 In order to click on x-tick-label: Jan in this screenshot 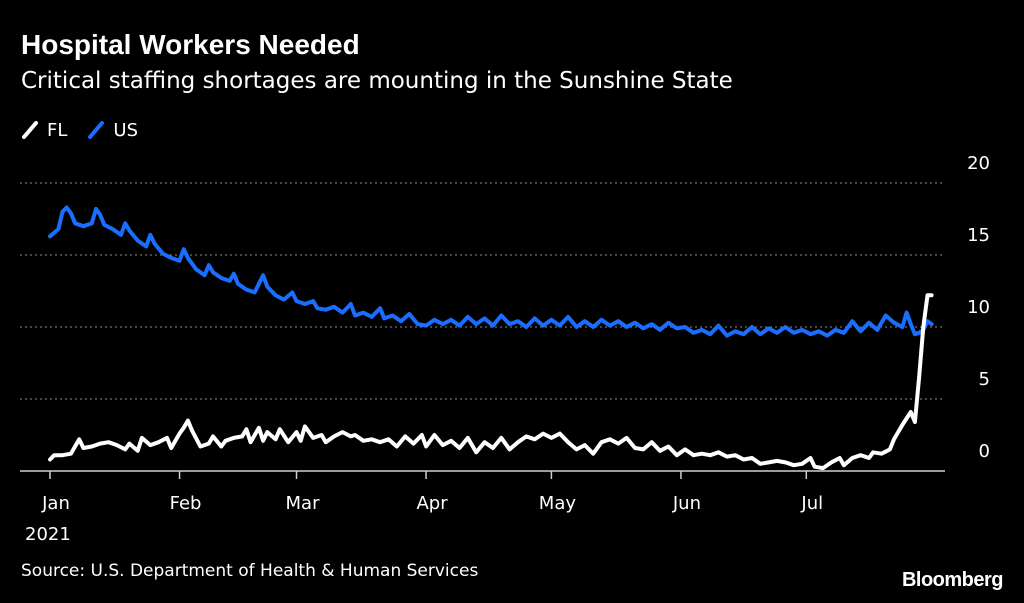, I will do `click(55, 503)`.